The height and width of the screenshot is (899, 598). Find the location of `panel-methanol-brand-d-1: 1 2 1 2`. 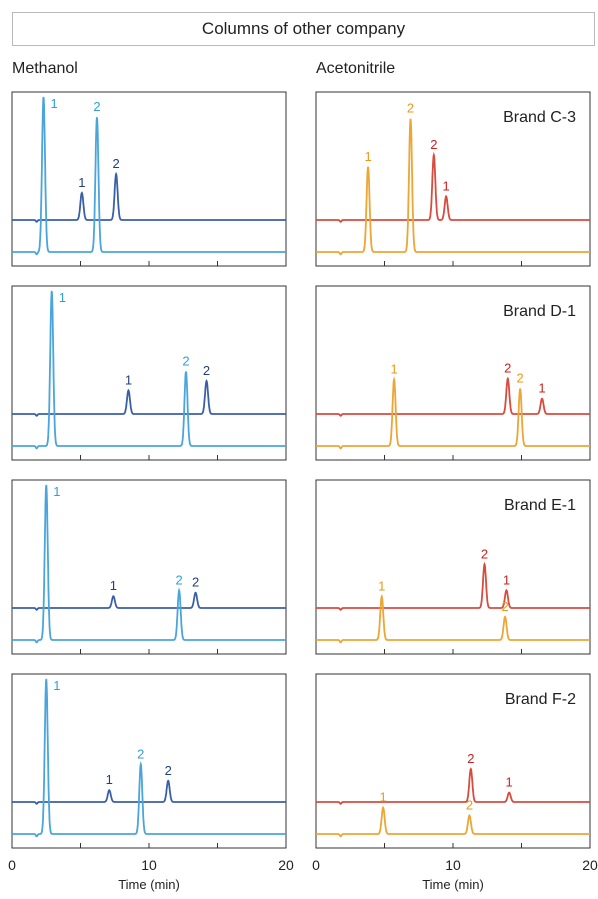

panel-methanol-brand-d-1: 1 2 1 2 is located at coordinates (149, 373).